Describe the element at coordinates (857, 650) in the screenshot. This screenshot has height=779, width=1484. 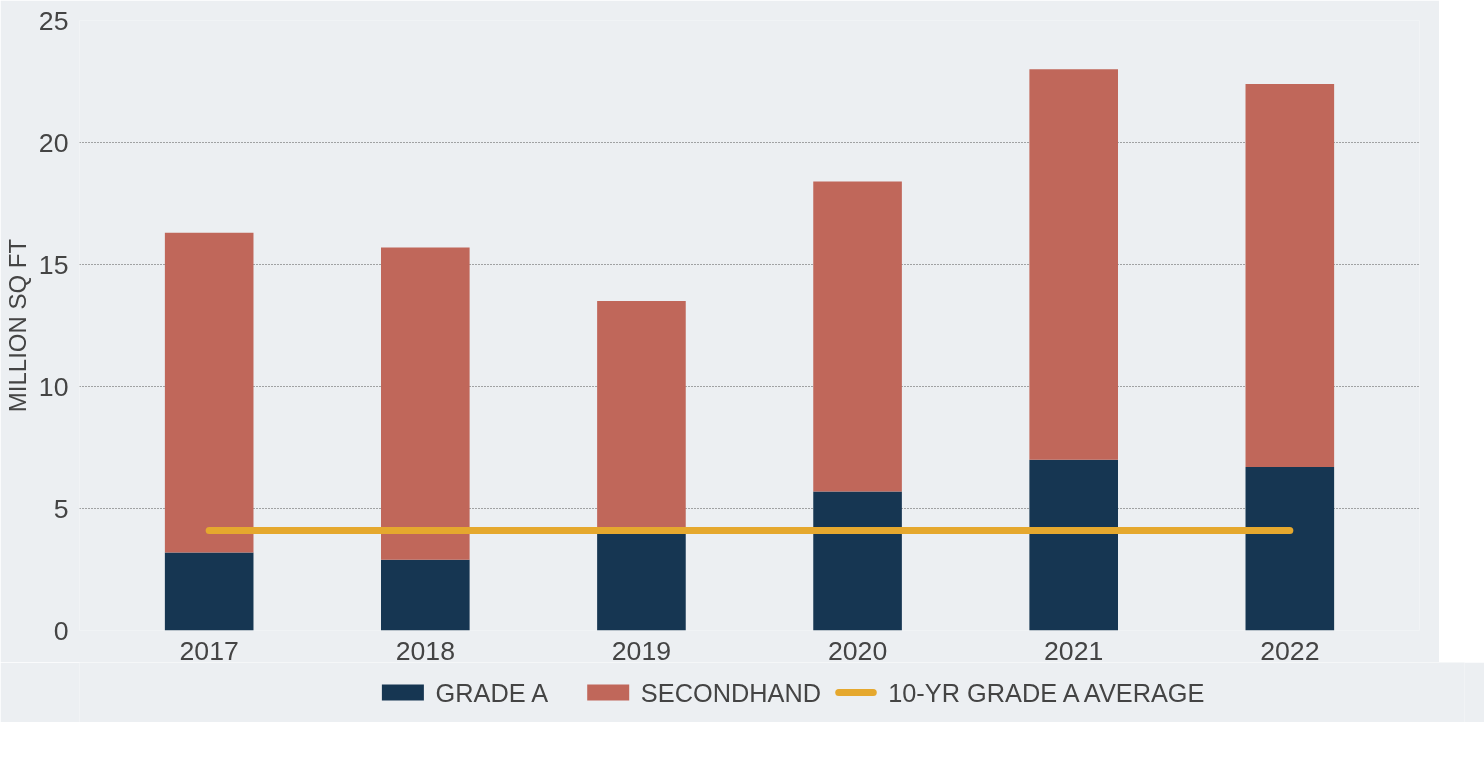
I see `x-tick-label: 2020` at that location.